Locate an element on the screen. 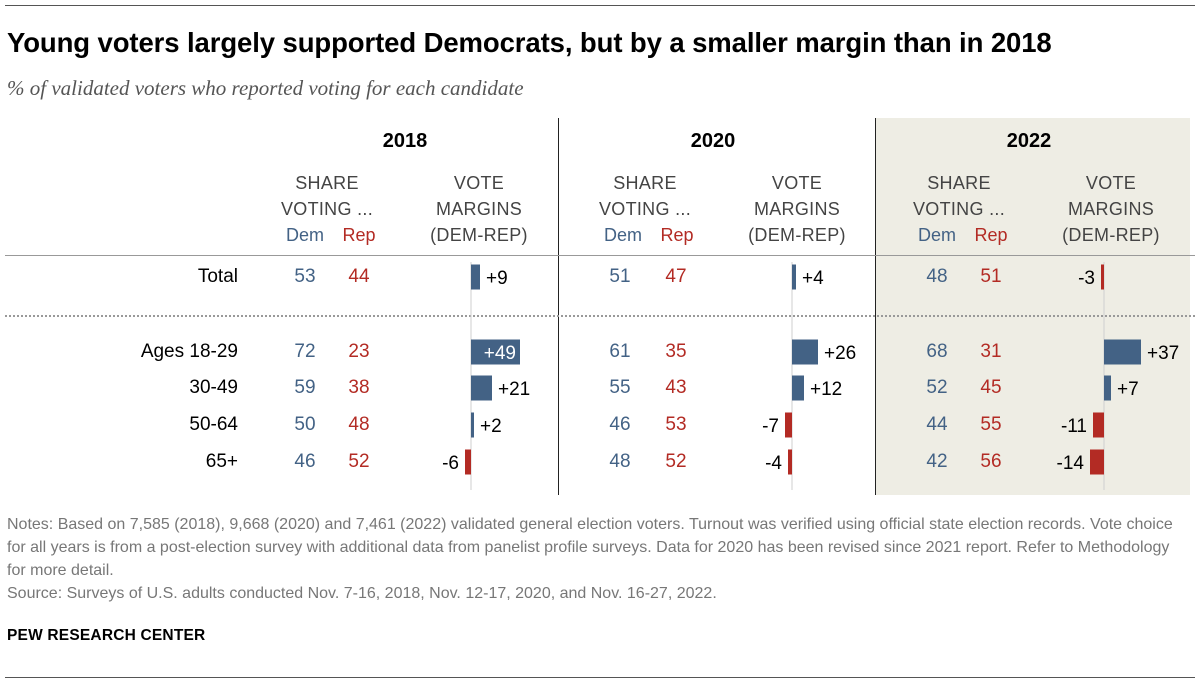 Image resolution: width=1200 pixels, height=683 pixels. top-rule is located at coordinates (600, 5).